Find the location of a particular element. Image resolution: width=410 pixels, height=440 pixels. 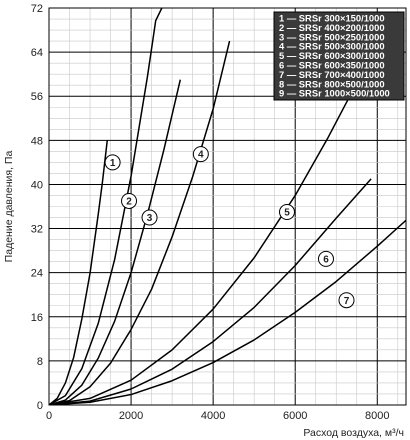

y-tick-label: 16 is located at coordinates (37, 318).